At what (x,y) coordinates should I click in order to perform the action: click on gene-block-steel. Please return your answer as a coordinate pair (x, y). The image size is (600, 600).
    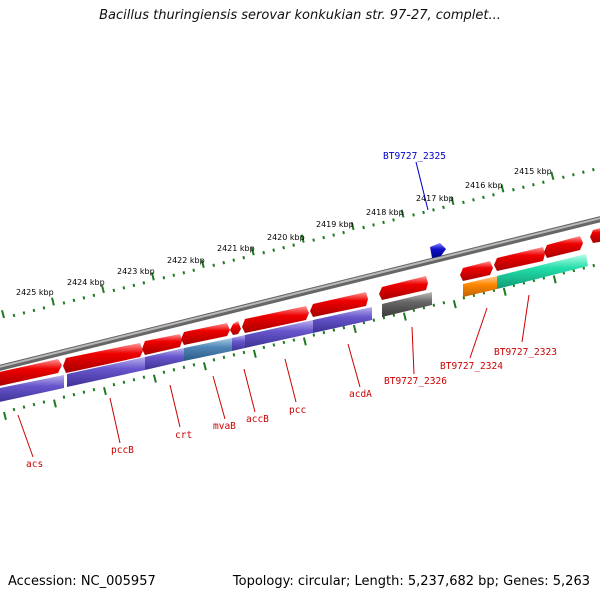
    Looking at the image, I should click on (208, 349).